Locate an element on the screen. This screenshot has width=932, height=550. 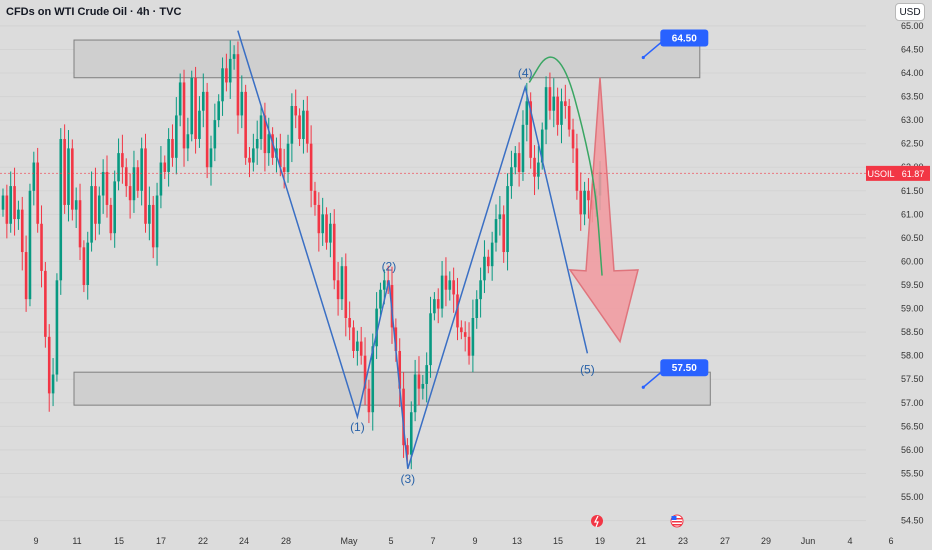
y-tick-label: 56.00 is located at coordinates (912, 450).